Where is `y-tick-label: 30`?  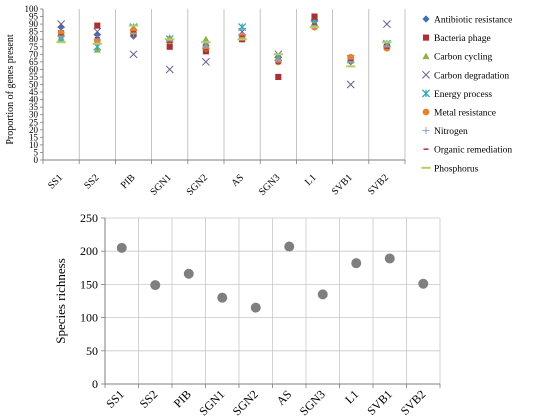
y-tick-label: 30 is located at coordinates (34, 115).